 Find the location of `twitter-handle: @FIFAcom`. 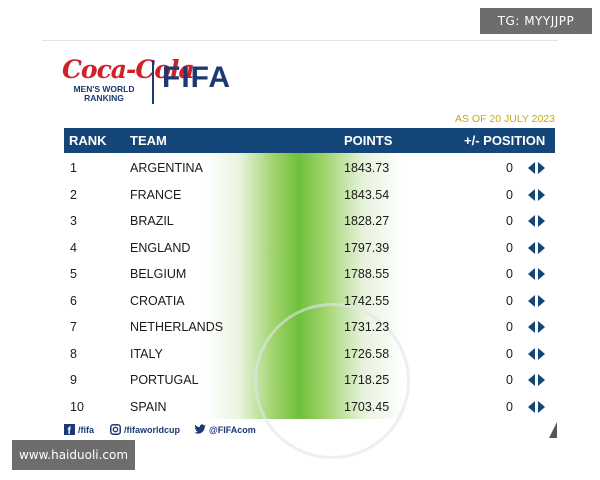

twitter-handle: @FIFAcom is located at coordinates (232, 429).